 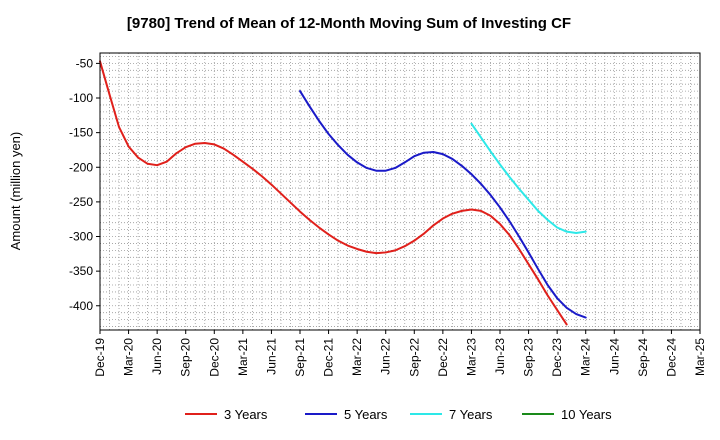 What do you see at coordinates (700, 357) in the screenshot?
I see `x-tick-label: Mar-25` at bounding box center [700, 357].